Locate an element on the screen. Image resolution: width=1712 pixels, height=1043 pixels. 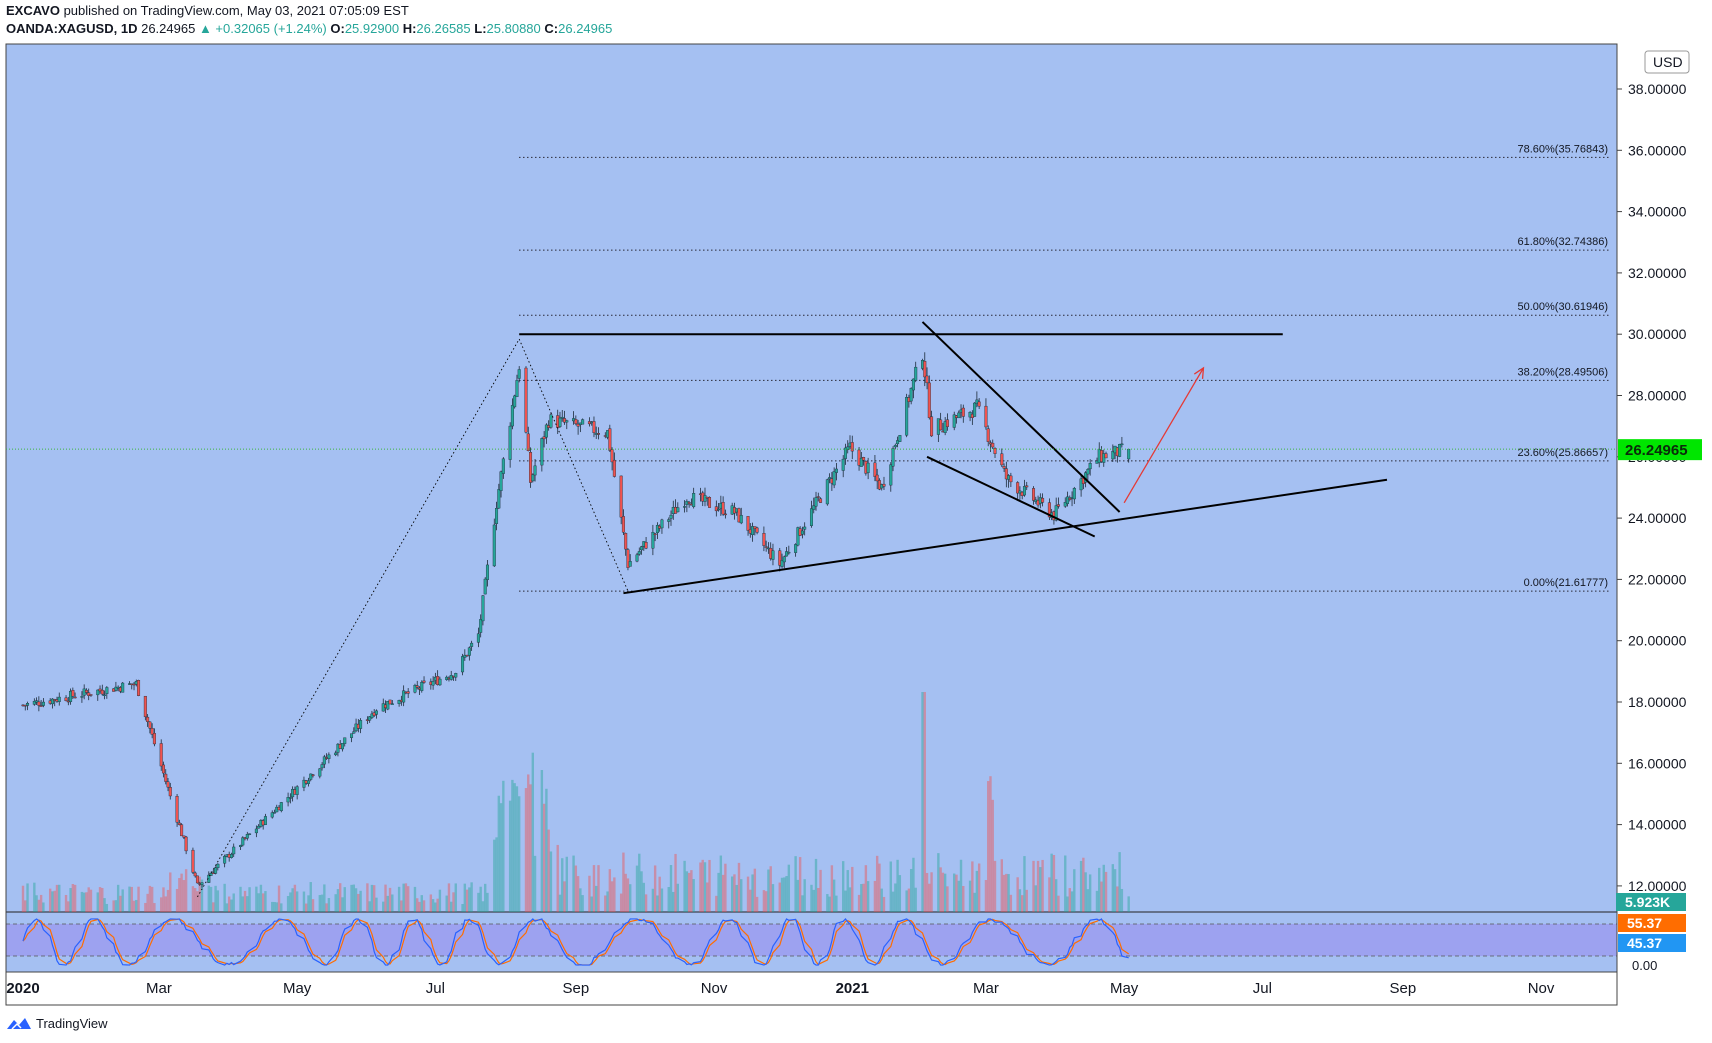
tradingview-brand: TradingView is located at coordinates (72, 1023).